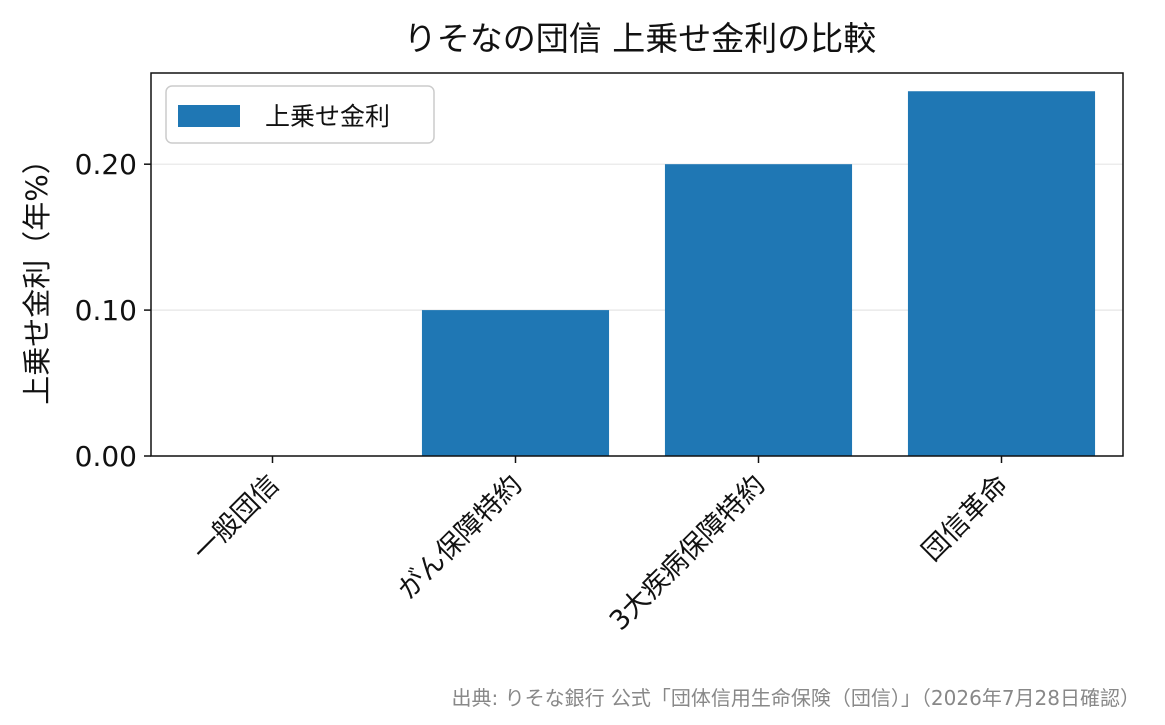 The height and width of the screenshot is (725, 1165). I want to click on y-axis-ticks: 0.00 0.10 0.20, so click(113, 310).